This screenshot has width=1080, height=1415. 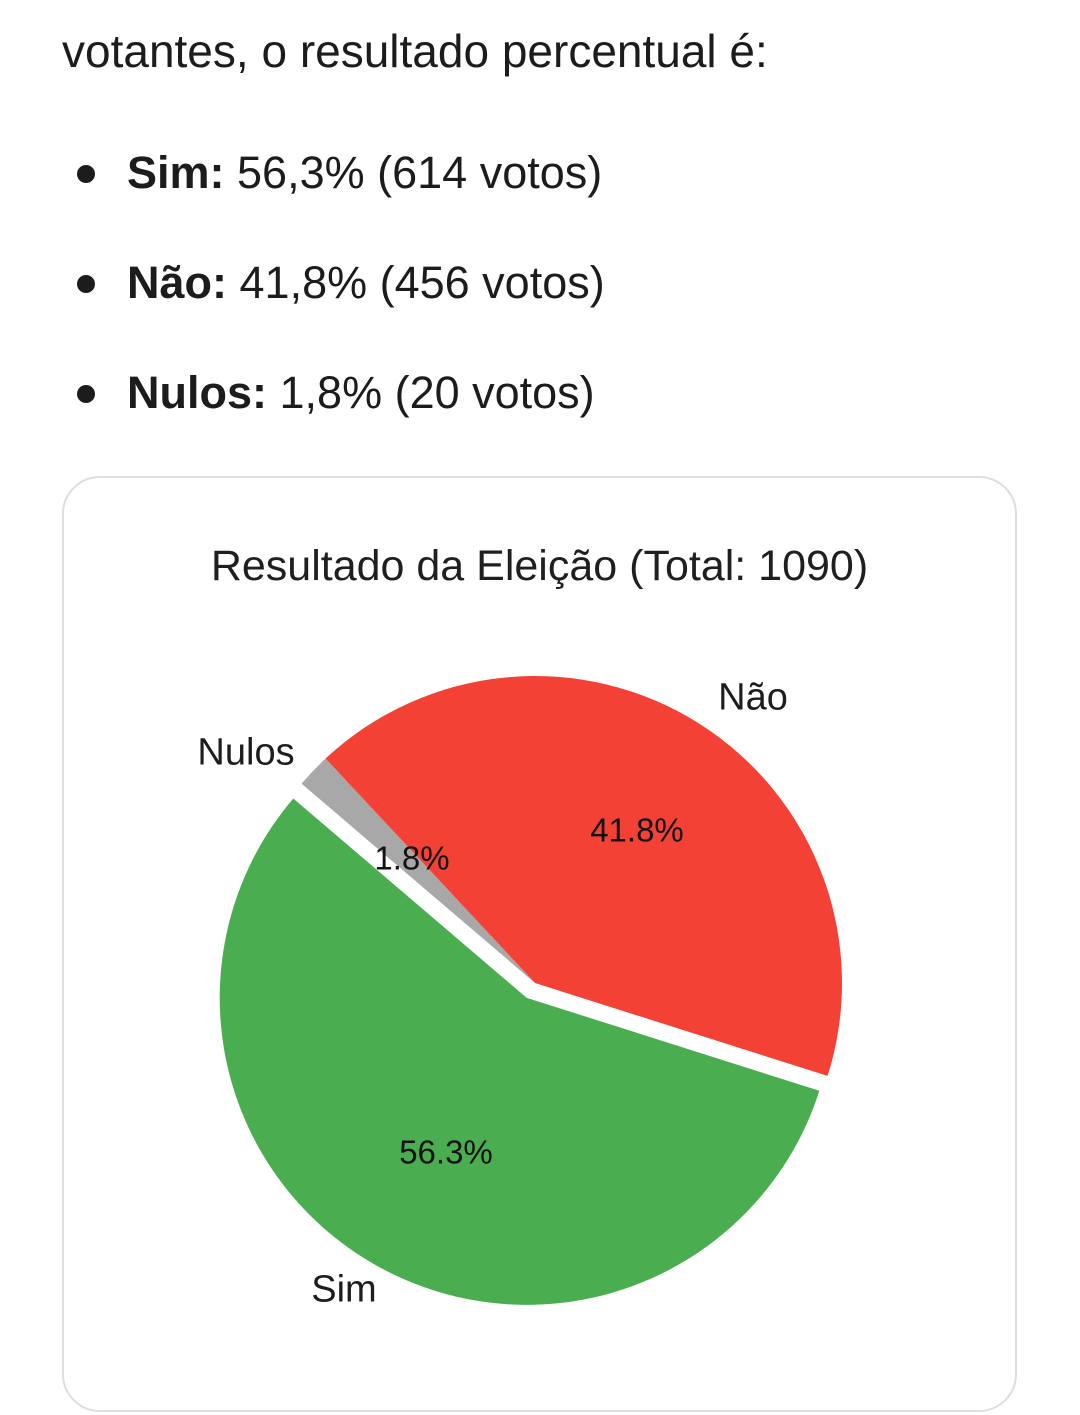 What do you see at coordinates (422, 282) in the screenshot?
I see `result-value: 41,8% (456 votos)` at bounding box center [422, 282].